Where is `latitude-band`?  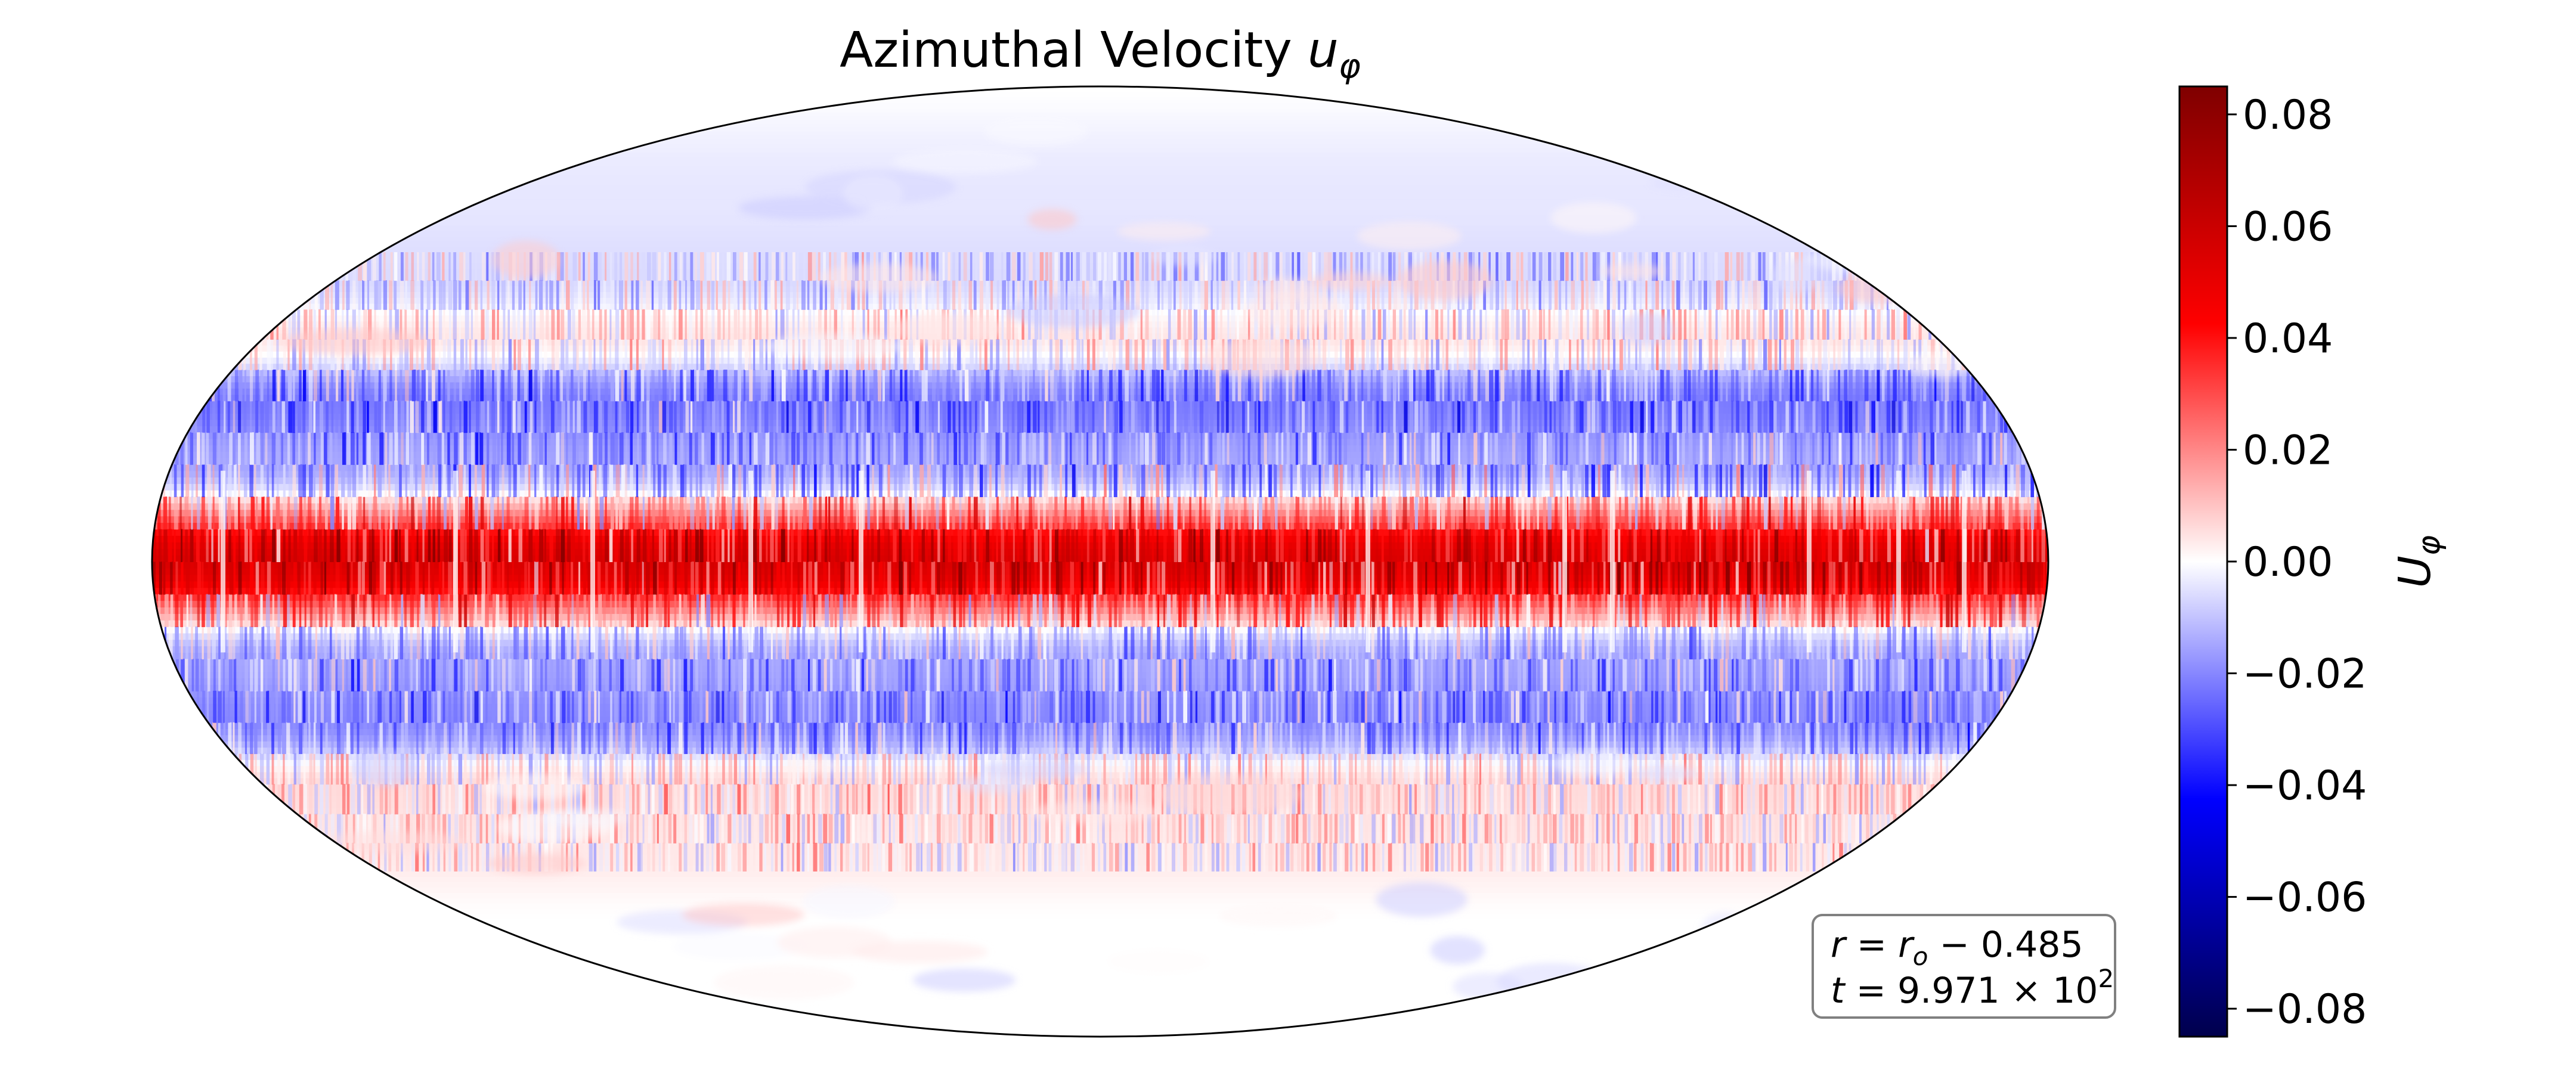 latitude-band is located at coordinates (1100, 922).